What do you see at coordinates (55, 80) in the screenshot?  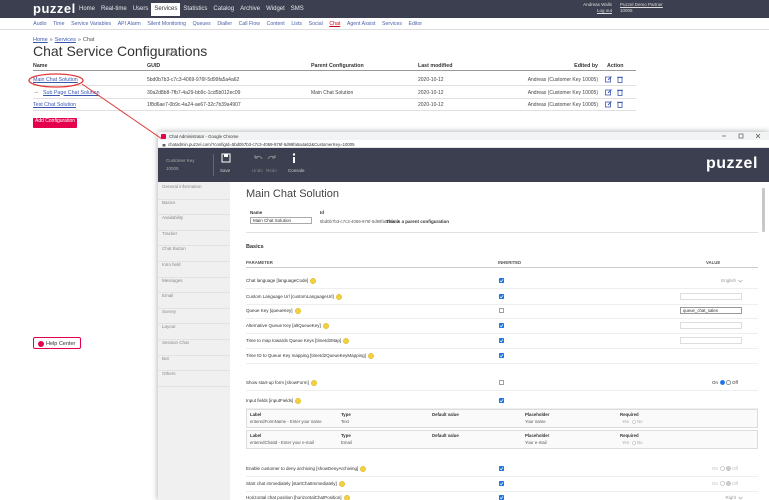 I see `config-name-link: Main Chat Solution` at bounding box center [55, 80].